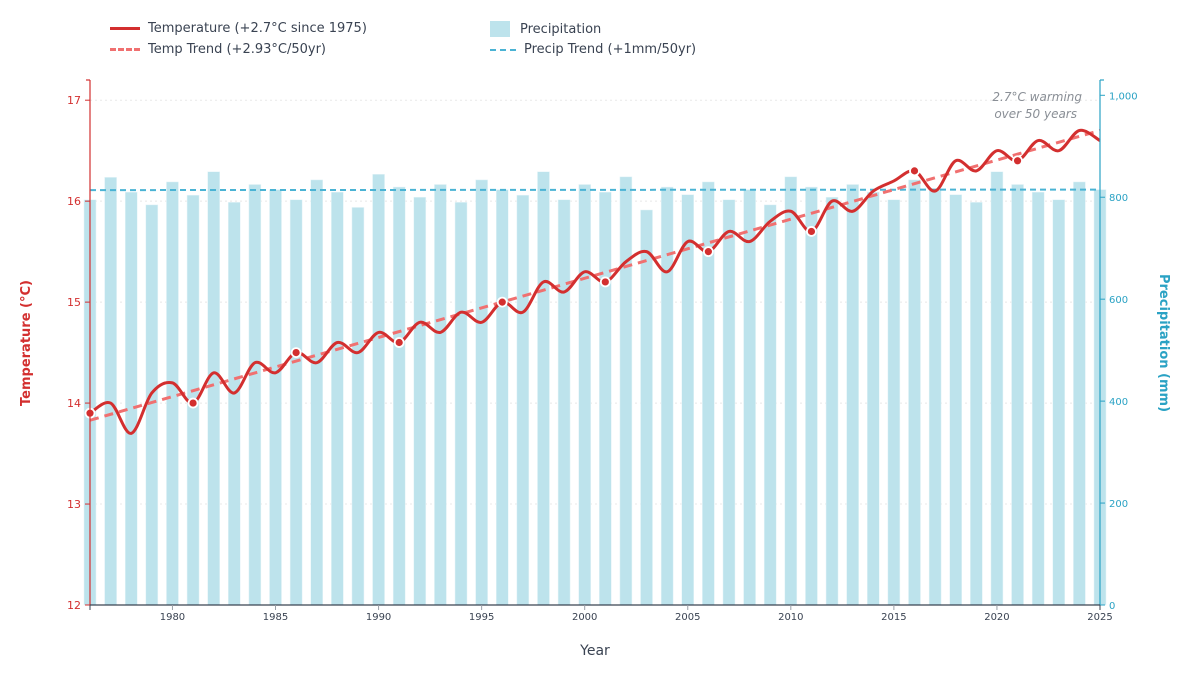 This screenshot has width=1200, height=675. What do you see at coordinates (605, 398) in the screenshot?
I see `precip-bar-2001` at bounding box center [605, 398].